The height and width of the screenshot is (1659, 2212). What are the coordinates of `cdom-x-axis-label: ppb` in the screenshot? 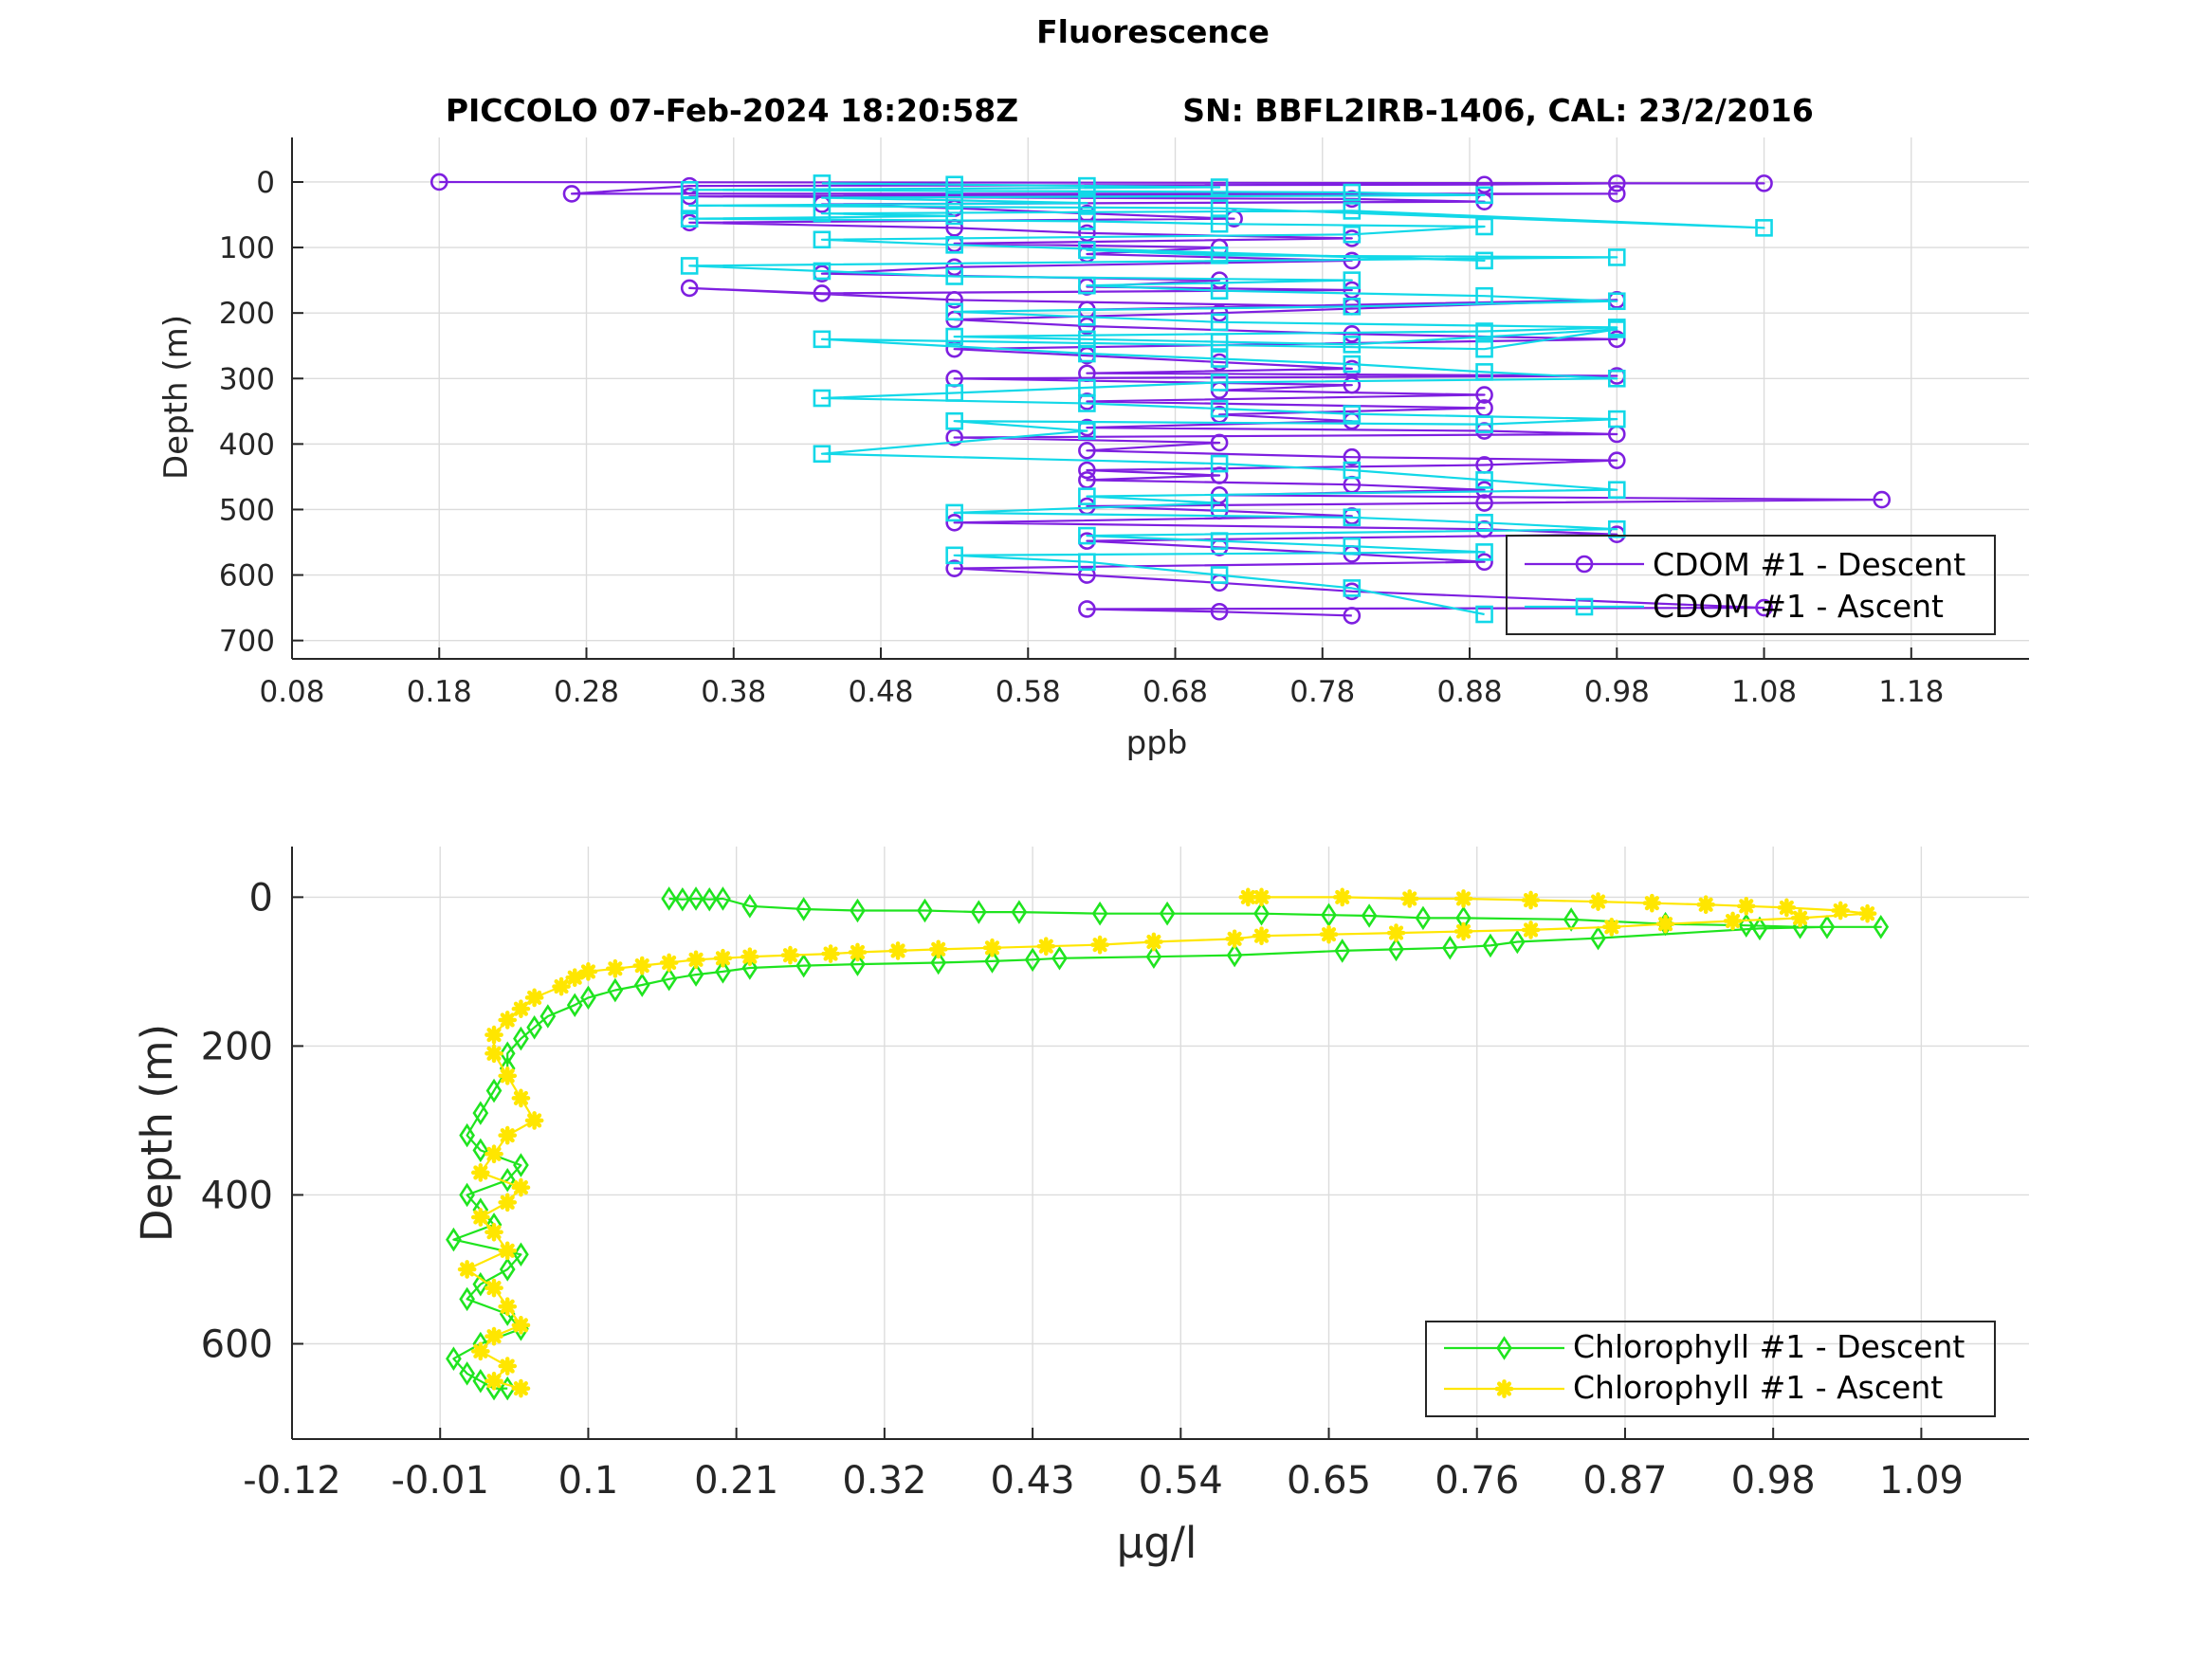 It's located at (1157, 743).